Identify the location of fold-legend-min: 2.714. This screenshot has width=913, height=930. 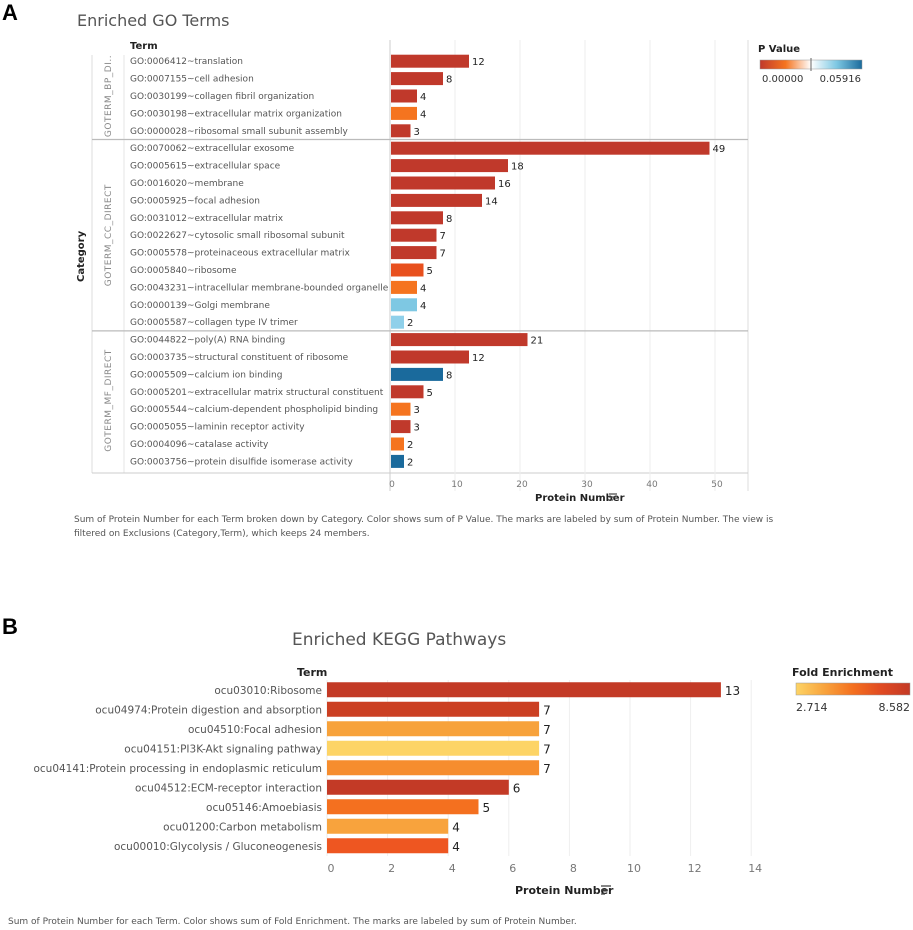
(812, 707).